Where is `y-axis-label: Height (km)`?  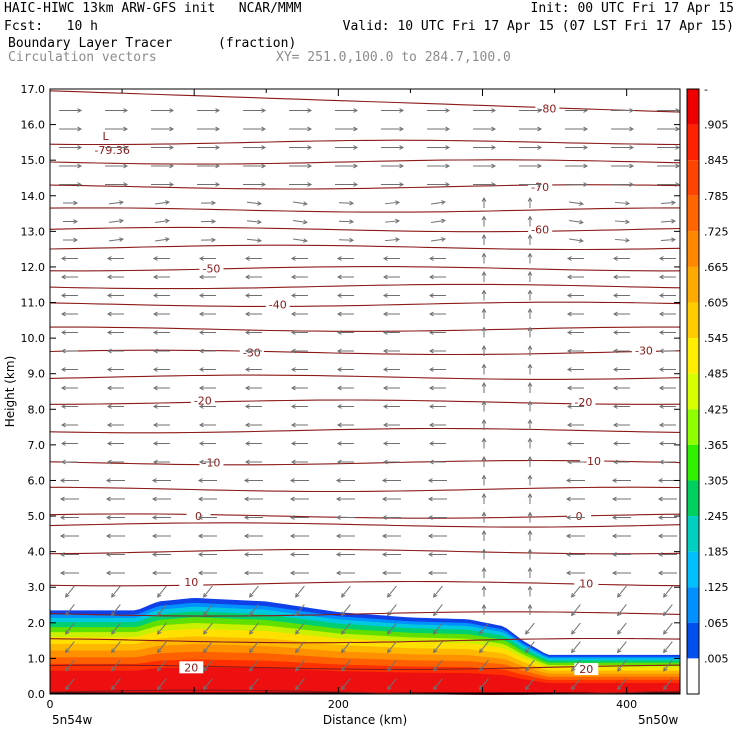 y-axis-label: Height (km) is located at coordinates (10, 391).